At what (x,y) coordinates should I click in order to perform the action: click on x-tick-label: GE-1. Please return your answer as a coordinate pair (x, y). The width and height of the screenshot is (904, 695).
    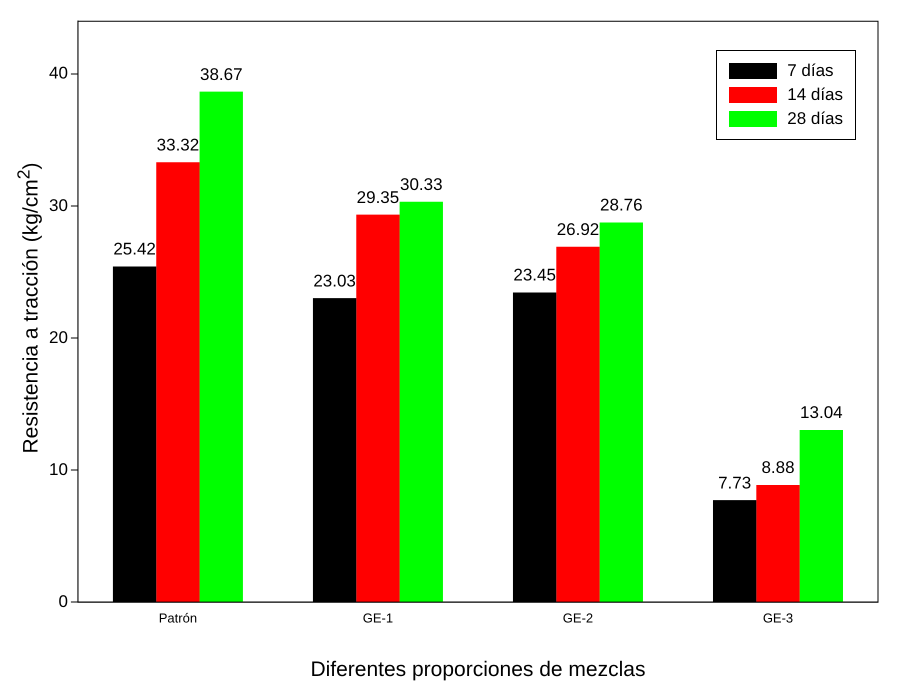
    Looking at the image, I should click on (378, 618).